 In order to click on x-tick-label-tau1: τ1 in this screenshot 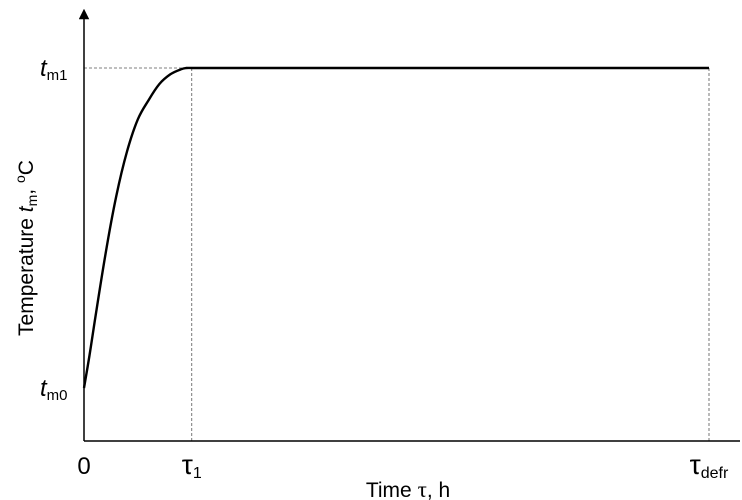, I will do `click(192, 465)`.